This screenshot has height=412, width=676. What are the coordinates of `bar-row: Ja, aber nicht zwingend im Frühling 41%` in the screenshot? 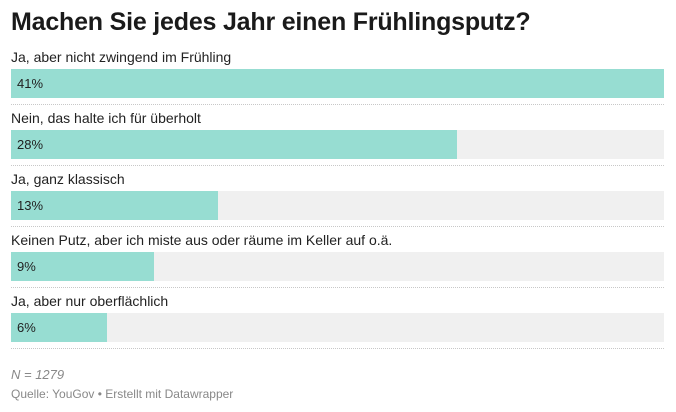 It's located at (337, 76).